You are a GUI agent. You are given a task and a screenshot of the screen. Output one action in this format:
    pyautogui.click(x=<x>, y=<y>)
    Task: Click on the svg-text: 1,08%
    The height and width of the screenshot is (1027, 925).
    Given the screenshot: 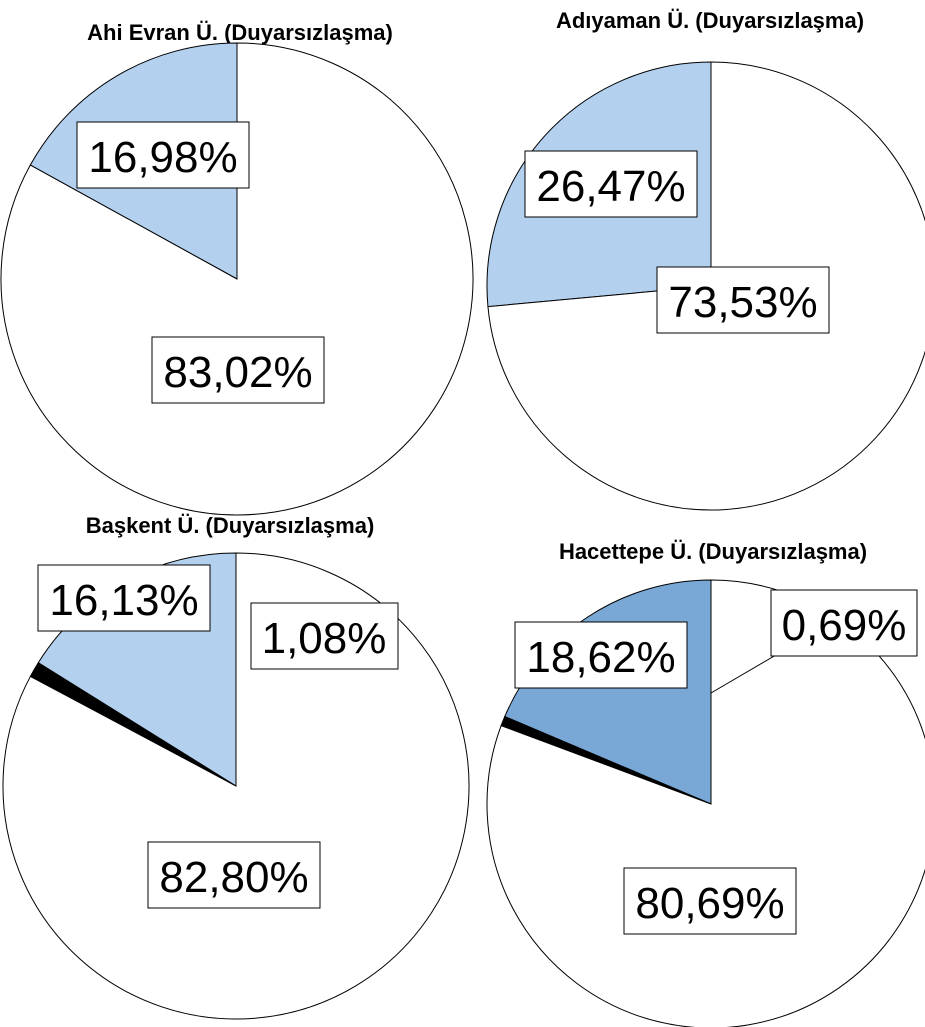 What is the action you would take?
    pyautogui.click(x=324, y=638)
    